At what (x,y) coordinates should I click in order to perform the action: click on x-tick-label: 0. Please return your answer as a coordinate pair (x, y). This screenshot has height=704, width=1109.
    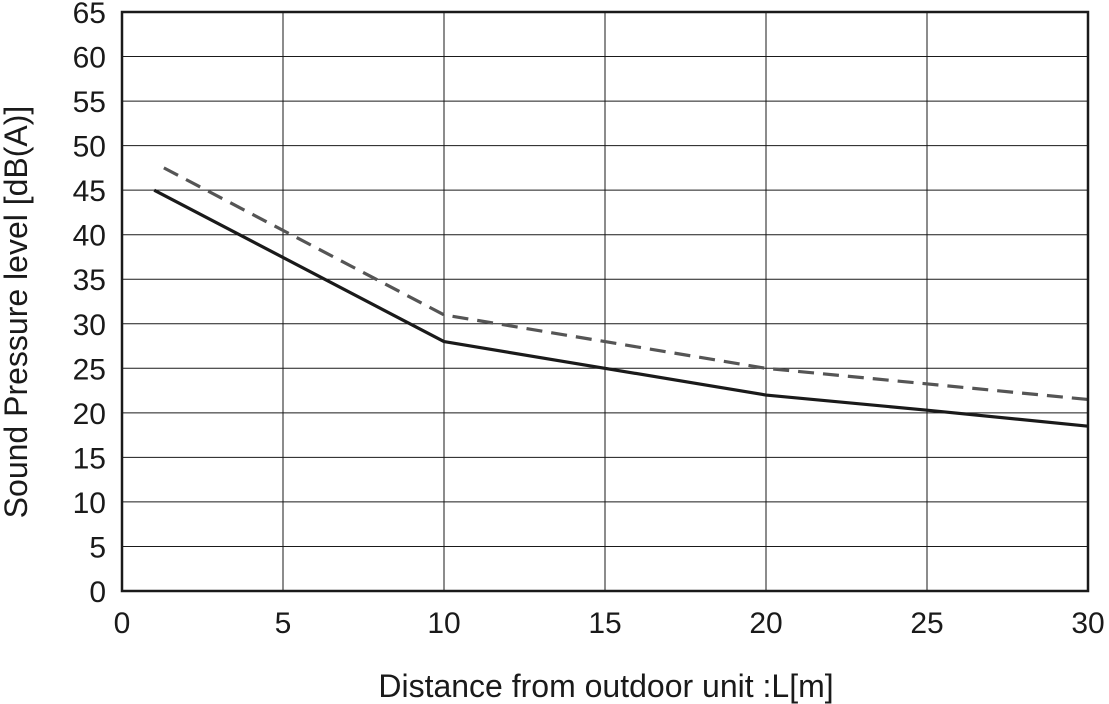
    Looking at the image, I should click on (122, 623).